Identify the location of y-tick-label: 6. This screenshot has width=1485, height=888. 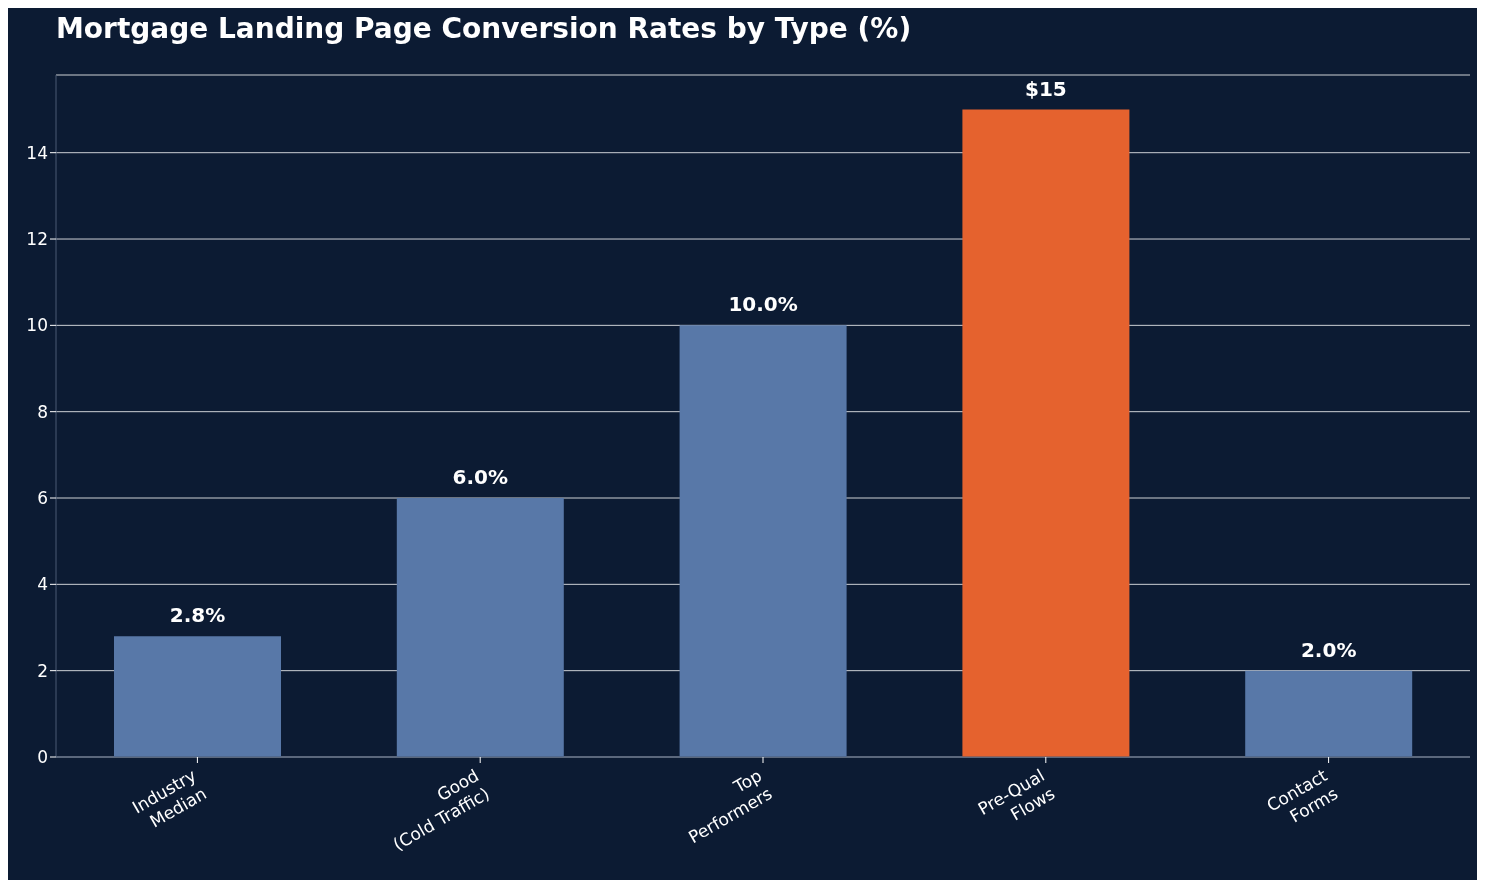
(42, 498).